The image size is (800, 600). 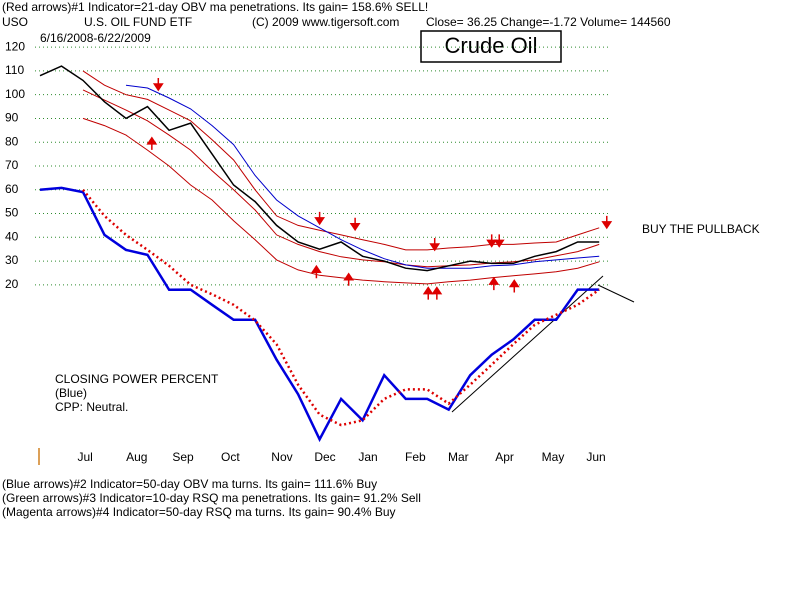 What do you see at coordinates (230, 457) in the screenshot?
I see `x-tick-label: Oct` at bounding box center [230, 457].